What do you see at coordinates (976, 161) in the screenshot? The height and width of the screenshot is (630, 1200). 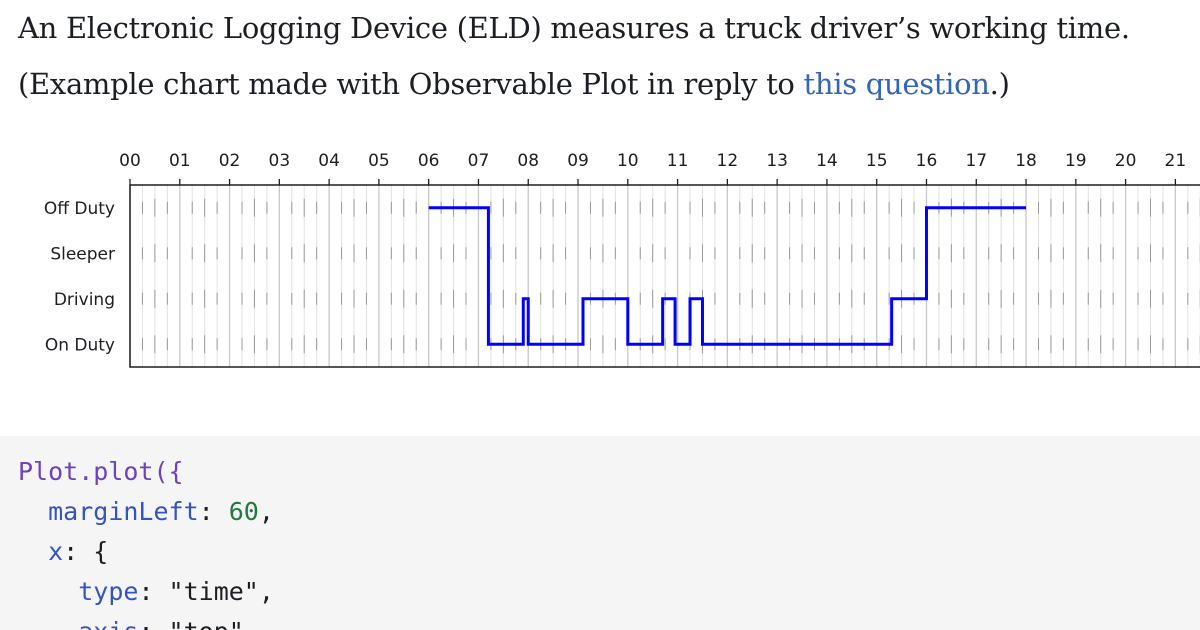 I see `x-tick-label: 17` at bounding box center [976, 161].